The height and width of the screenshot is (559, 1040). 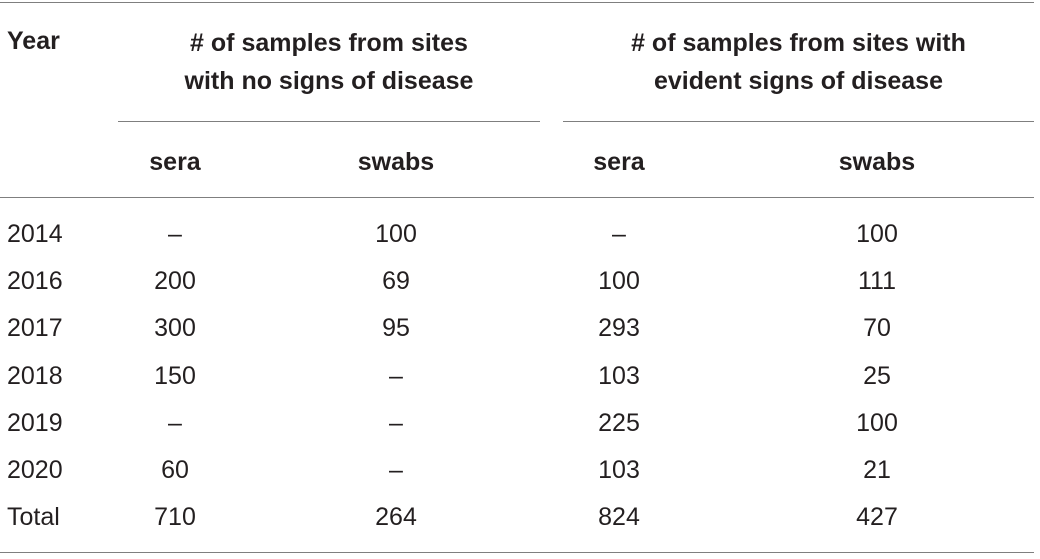 What do you see at coordinates (877, 281) in the screenshot?
I see `value-cell: 111` at bounding box center [877, 281].